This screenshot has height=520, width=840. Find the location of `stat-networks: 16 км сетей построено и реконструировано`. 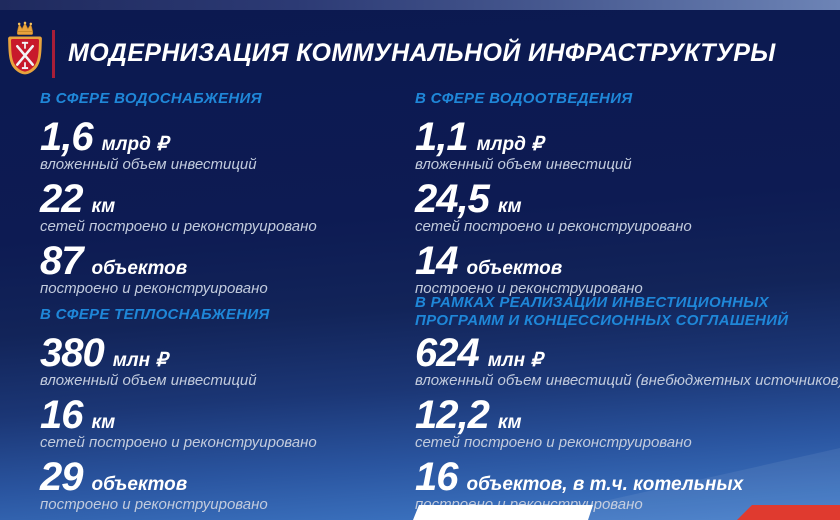

stat-networks: 16 км сетей построено и реконструировано is located at coordinates (217, 422).